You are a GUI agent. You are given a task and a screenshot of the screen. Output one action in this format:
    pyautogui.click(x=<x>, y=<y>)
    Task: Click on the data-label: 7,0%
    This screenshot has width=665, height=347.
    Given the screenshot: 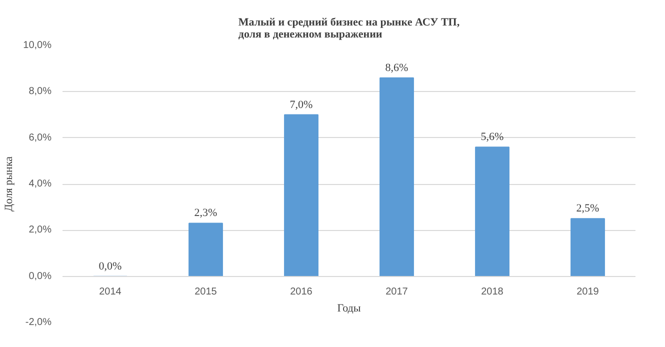 What is the action you would take?
    pyautogui.click(x=301, y=104)
    